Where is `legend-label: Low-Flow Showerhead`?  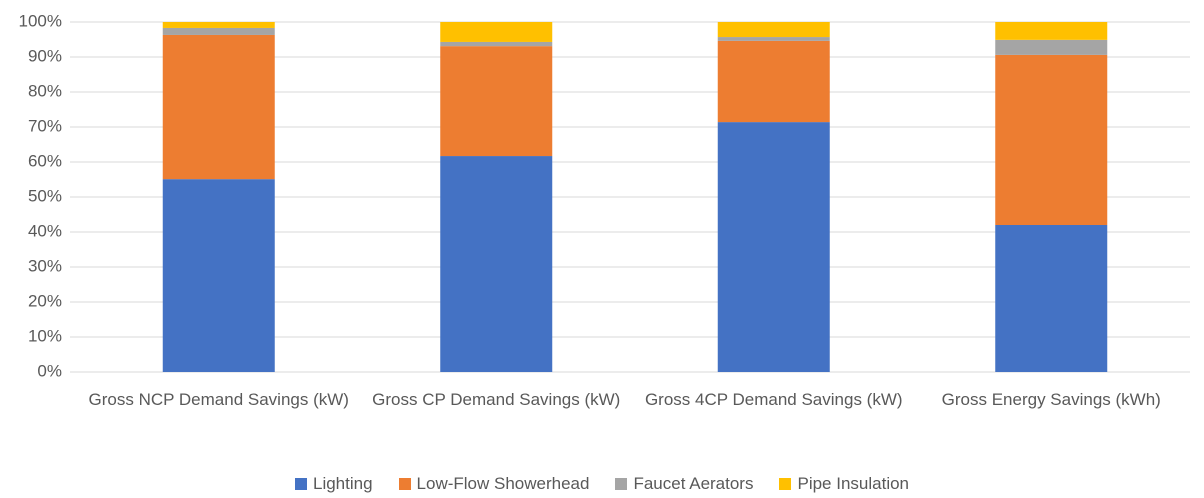 legend-label: Low-Flow Showerhead is located at coordinates (503, 483).